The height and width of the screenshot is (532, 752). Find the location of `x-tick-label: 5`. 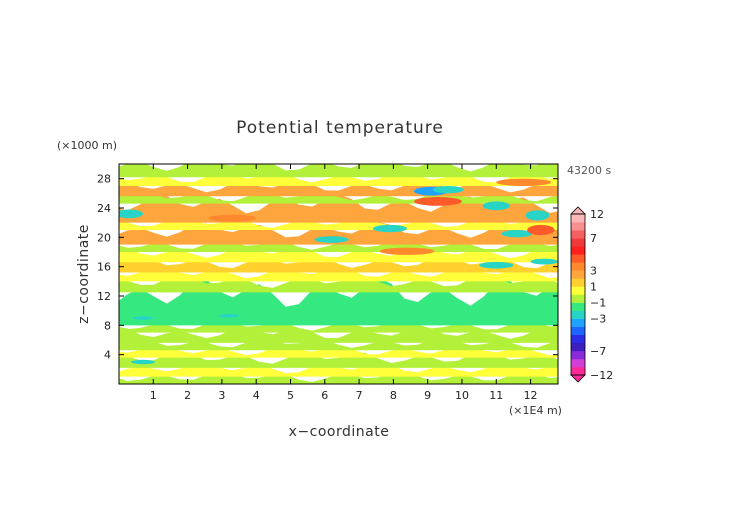

x-tick-label: 5 is located at coordinates (290, 395).